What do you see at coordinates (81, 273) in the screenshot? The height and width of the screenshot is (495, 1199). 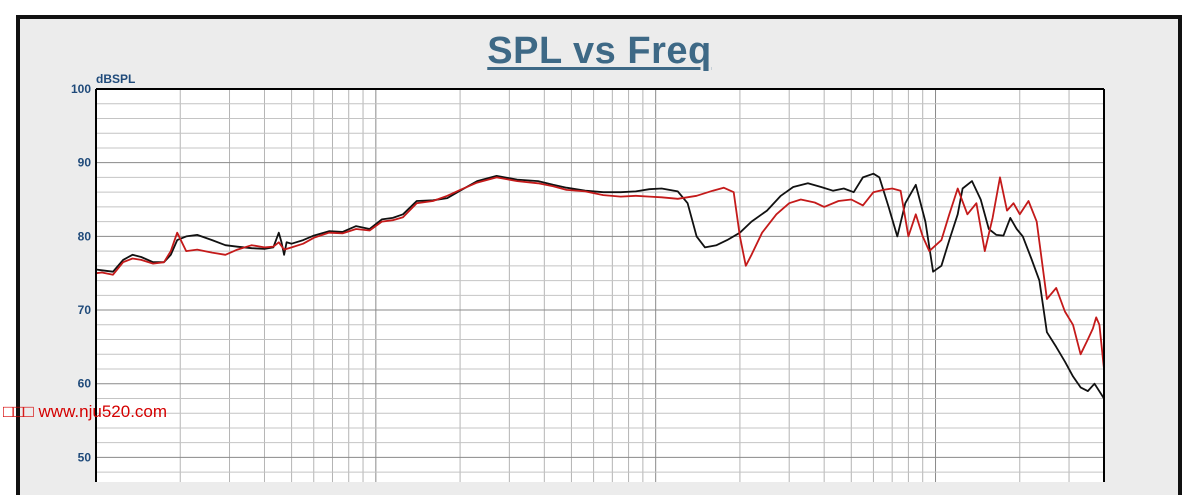 I see `y-tick-labels: 100 90 80 70 60 50` at bounding box center [81, 273].